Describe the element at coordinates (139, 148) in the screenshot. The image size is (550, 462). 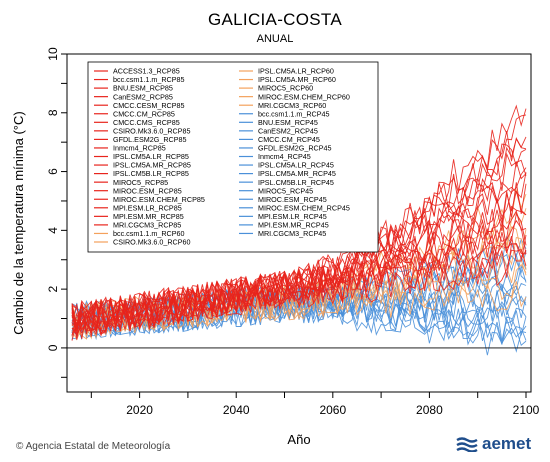
I see `legend-label: Inmcm4_RCP85` at that location.